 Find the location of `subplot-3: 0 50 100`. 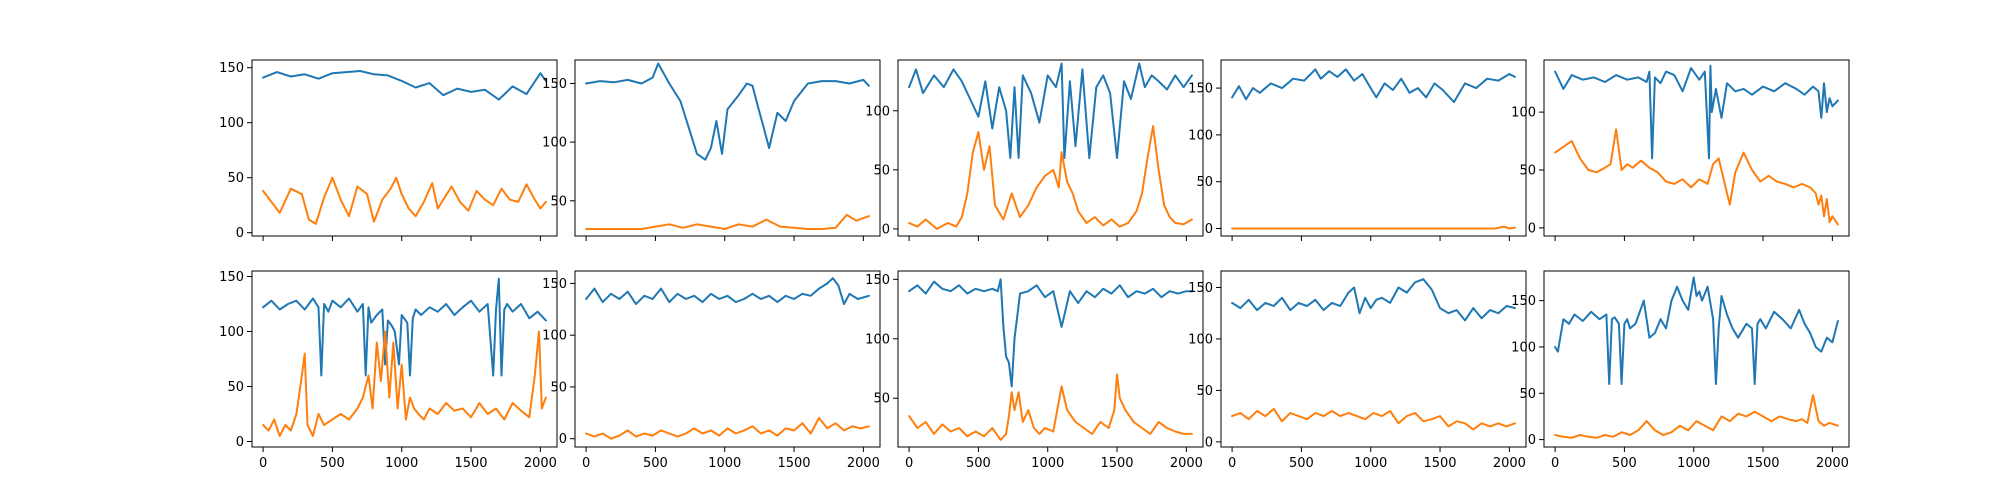

subplot-3: 0 50 100 is located at coordinates (1034, 150).